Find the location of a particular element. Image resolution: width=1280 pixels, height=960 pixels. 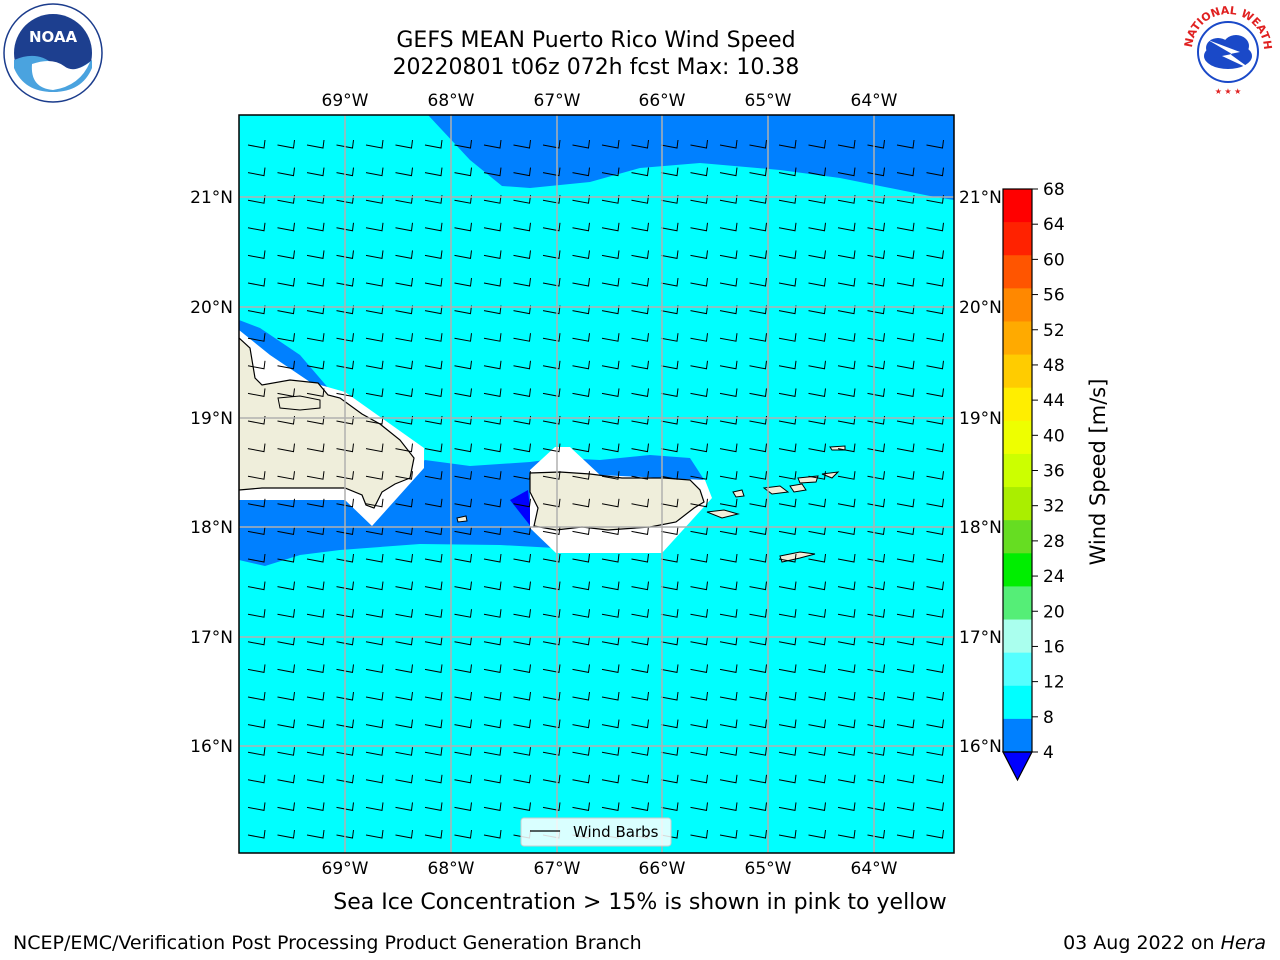

noaa-logo: NOAA is located at coordinates (53, 53).